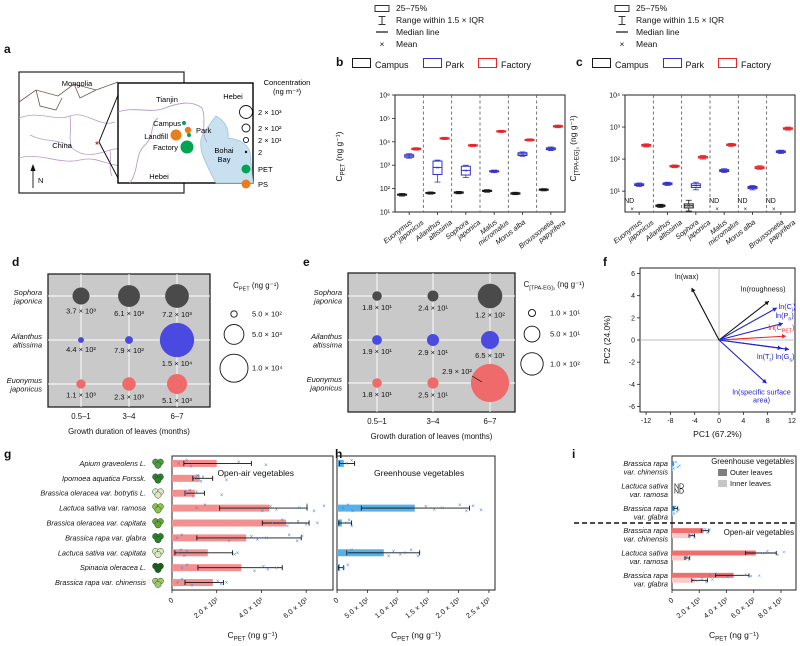 The width and height of the screenshot is (800, 646). Describe the element at coordinates (384, 96) in the screenshot. I see `svg-text: 10⁶` at that location.